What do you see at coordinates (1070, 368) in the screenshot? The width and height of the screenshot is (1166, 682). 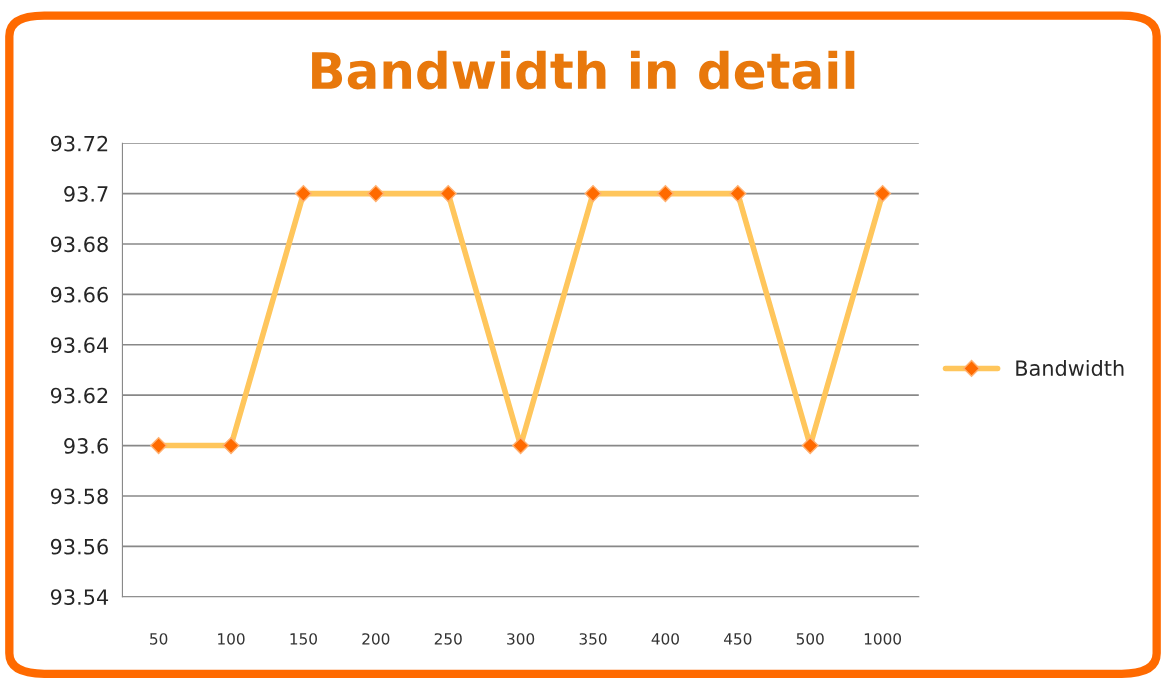 I see `legend-label: Bandwidth` at bounding box center [1070, 368].